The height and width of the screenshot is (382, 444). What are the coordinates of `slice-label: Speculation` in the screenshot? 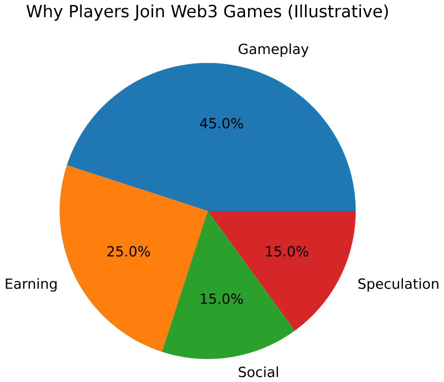 It's located at (398, 285).